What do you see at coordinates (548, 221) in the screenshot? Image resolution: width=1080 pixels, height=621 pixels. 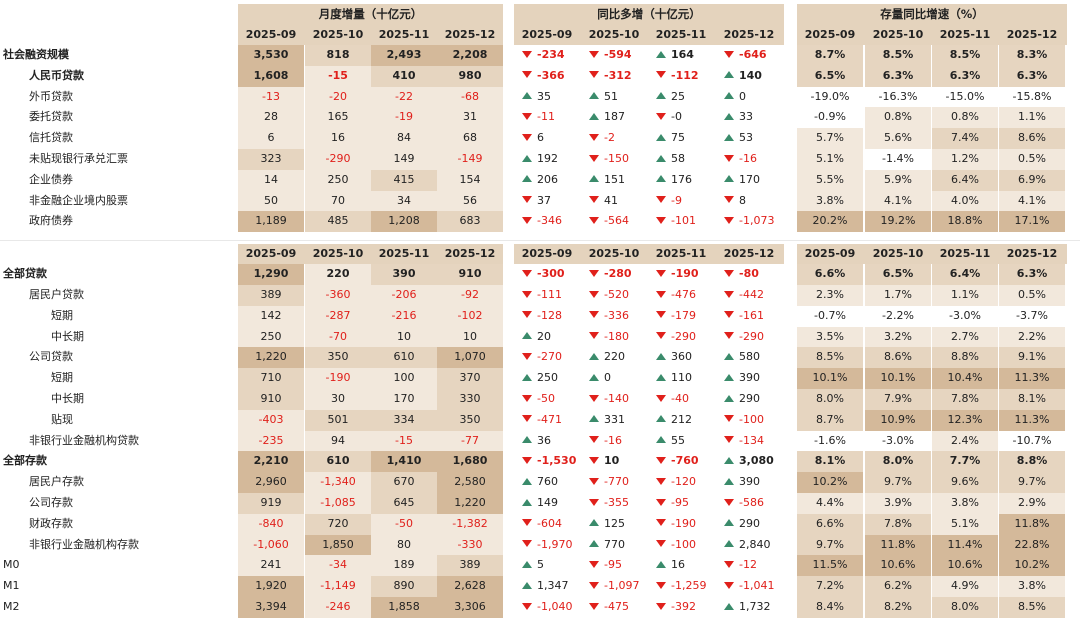 I see `yoy-value: -346` at bounding box center [548, 221].